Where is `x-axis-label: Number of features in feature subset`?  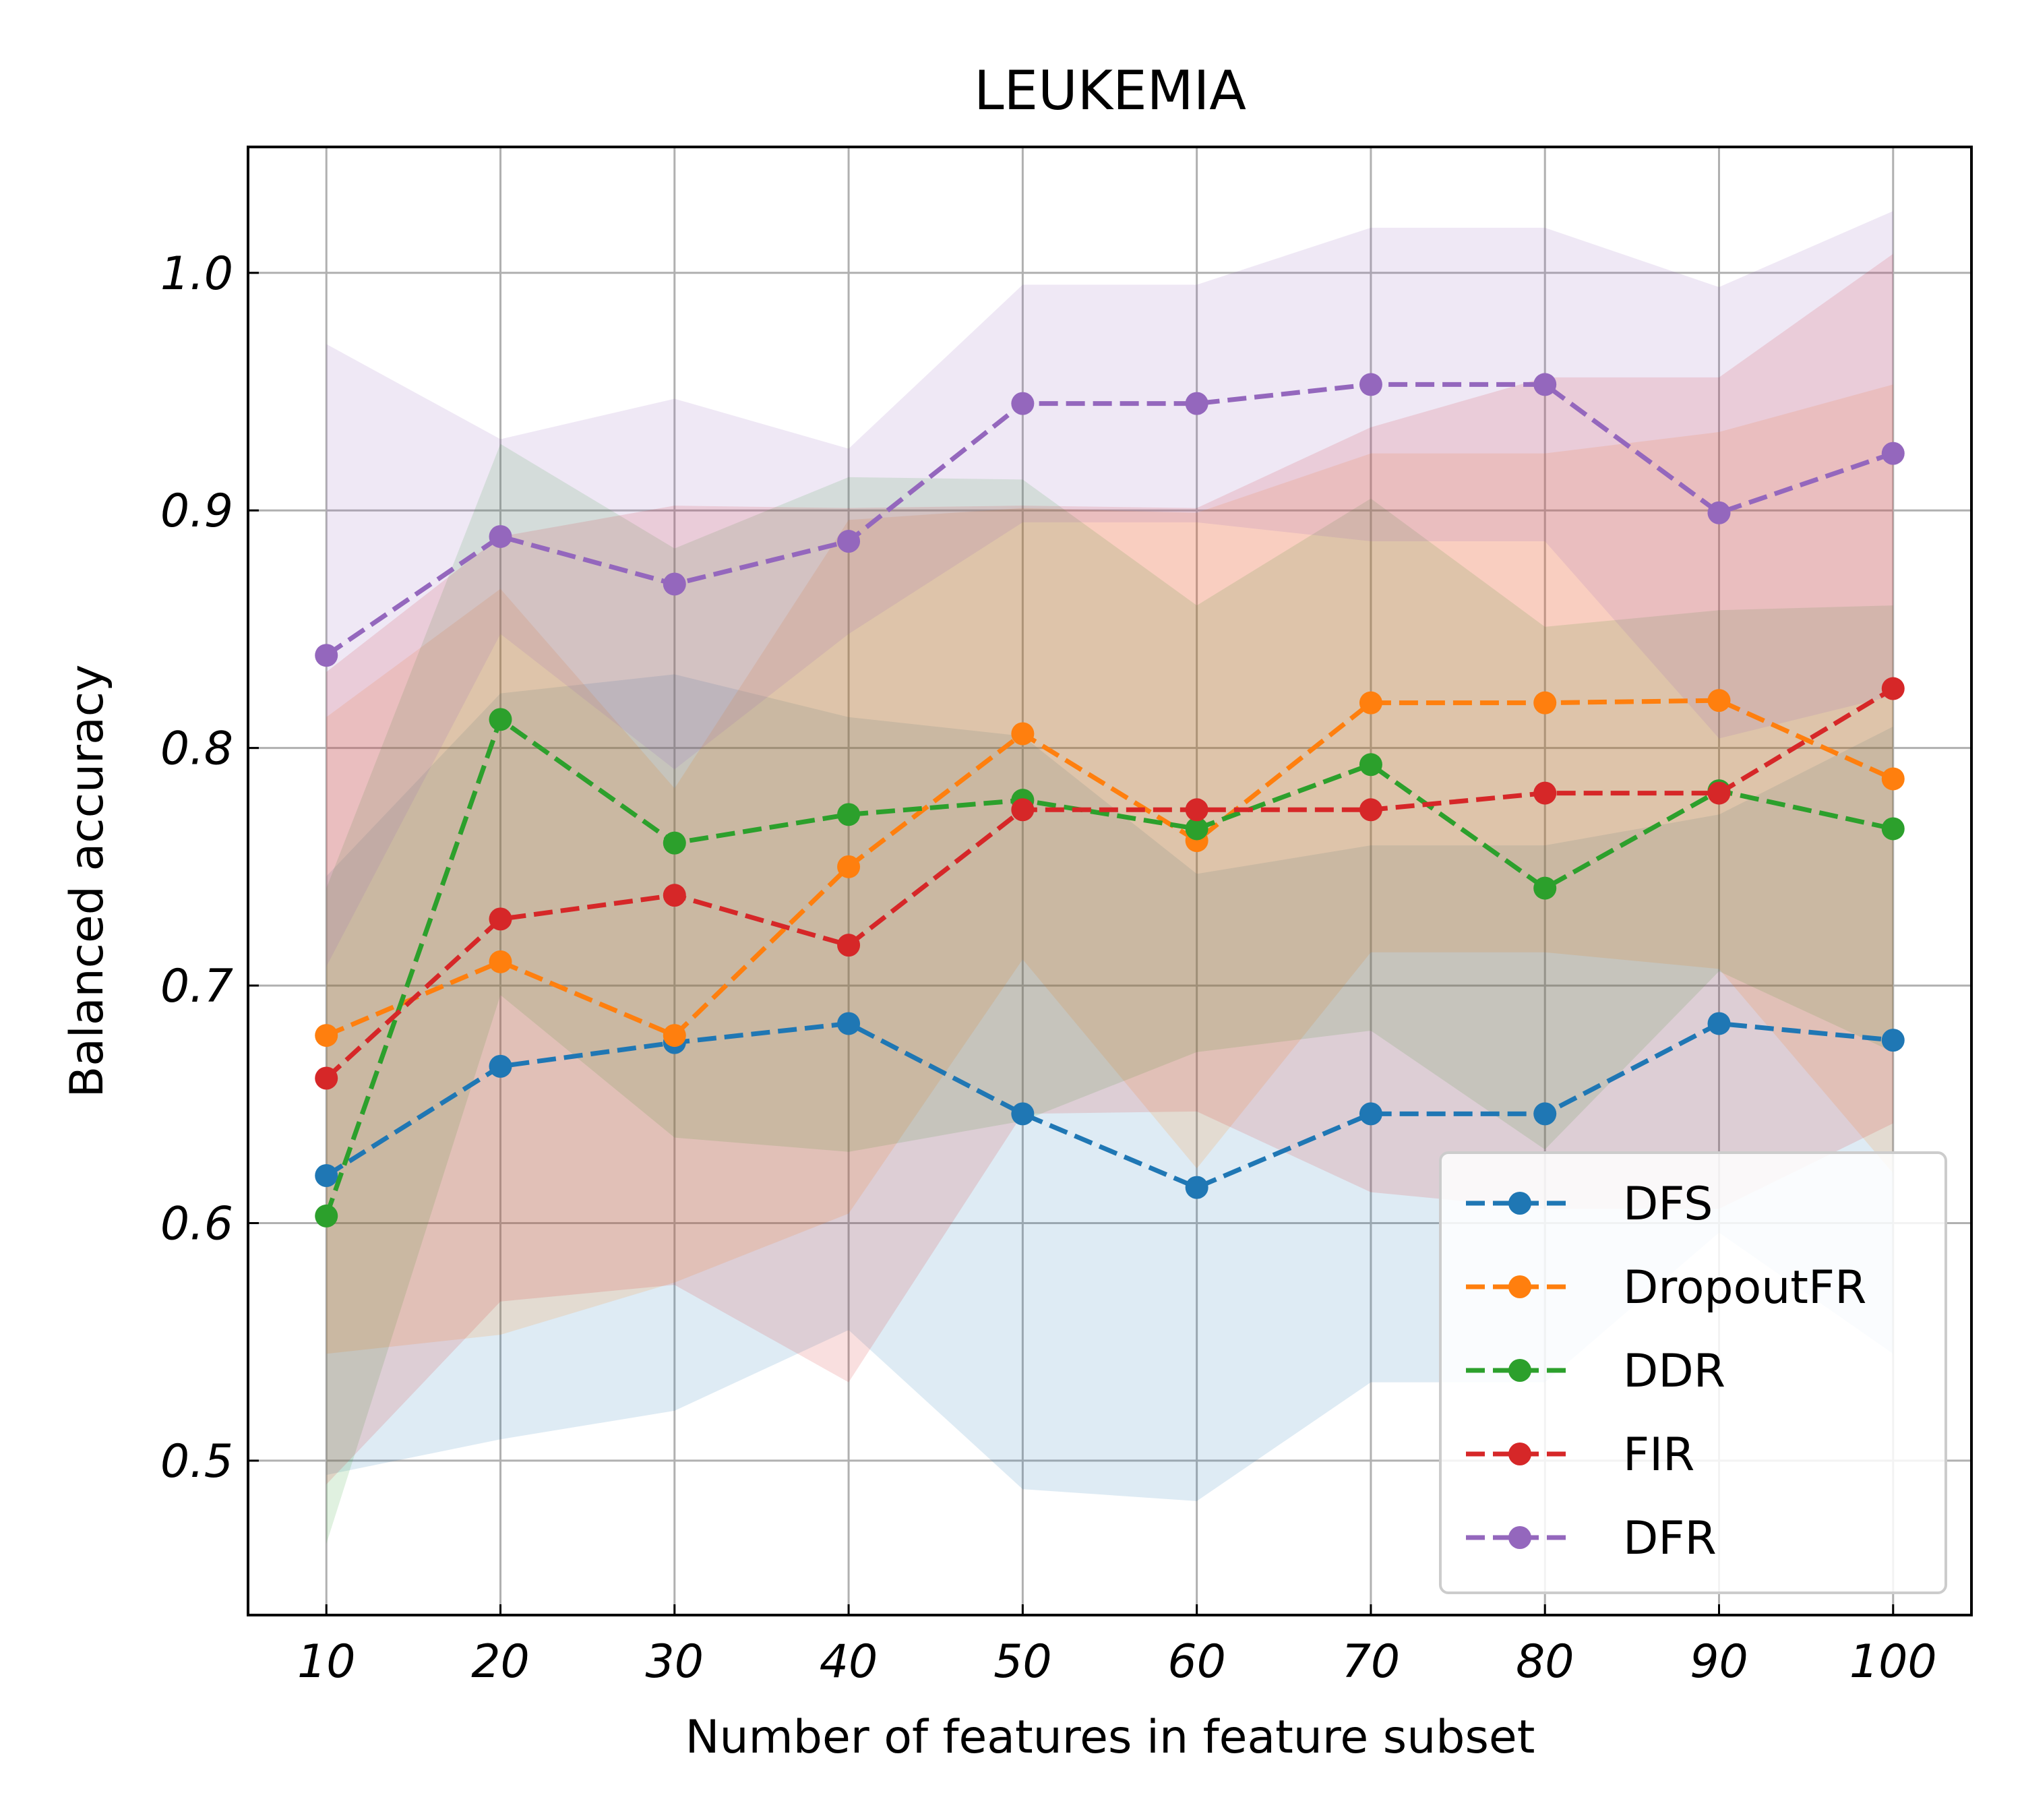 x-axis-label: Number of features in feature subset is located at coordinates (1110, 1737).